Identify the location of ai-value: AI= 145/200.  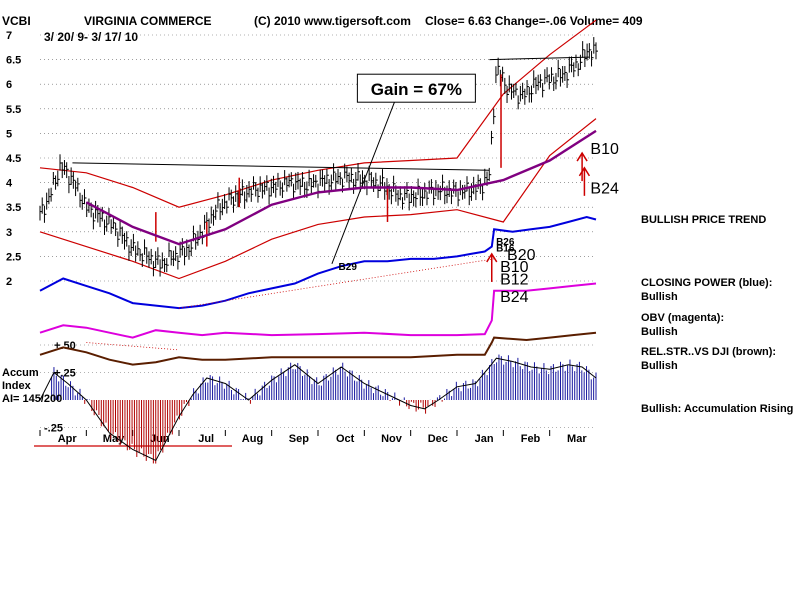
(32, 399).